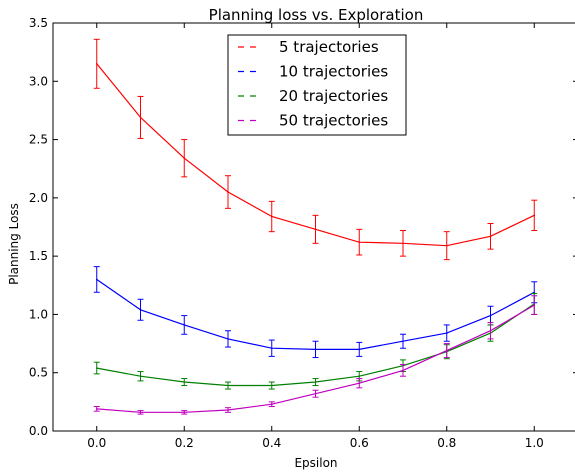  Describe the element at coordinates (38, 431) in the screenshot. I see `y-tick-label: 0.0` at that location.